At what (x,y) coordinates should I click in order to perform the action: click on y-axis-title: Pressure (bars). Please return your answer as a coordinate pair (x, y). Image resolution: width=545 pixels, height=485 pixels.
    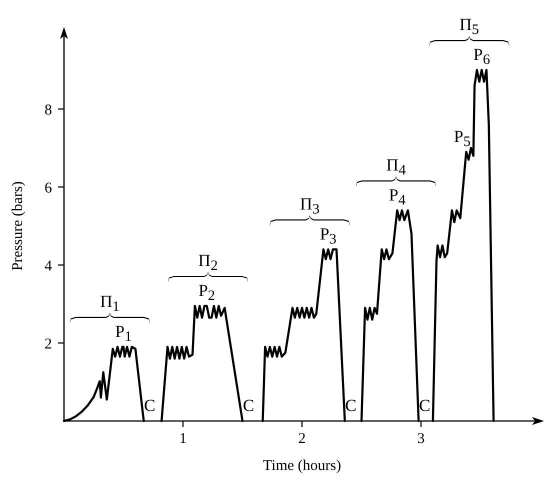
    Looking at the image, I should click on (18, 226).